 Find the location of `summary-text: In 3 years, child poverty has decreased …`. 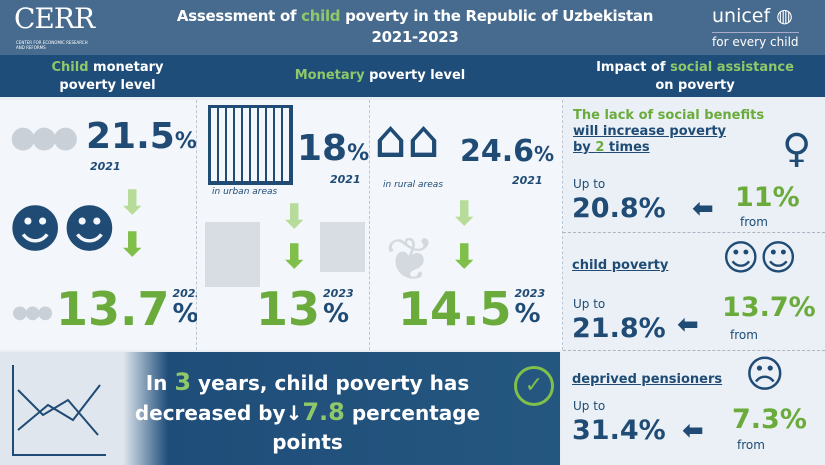

summary-text: In 3 years, child poverty has decreased … is located at coordinates (307, 412).